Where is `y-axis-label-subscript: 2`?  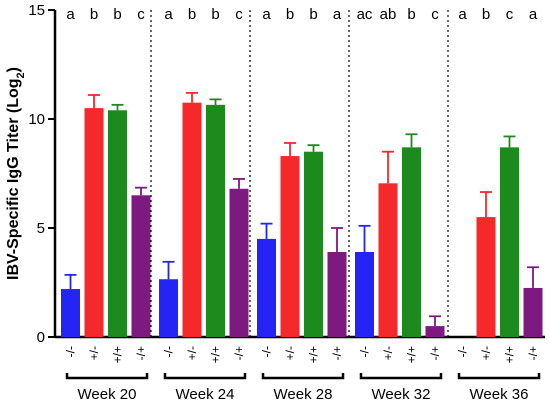
y-axis-label-subscript: 2 is located at coordinates (21, 75).